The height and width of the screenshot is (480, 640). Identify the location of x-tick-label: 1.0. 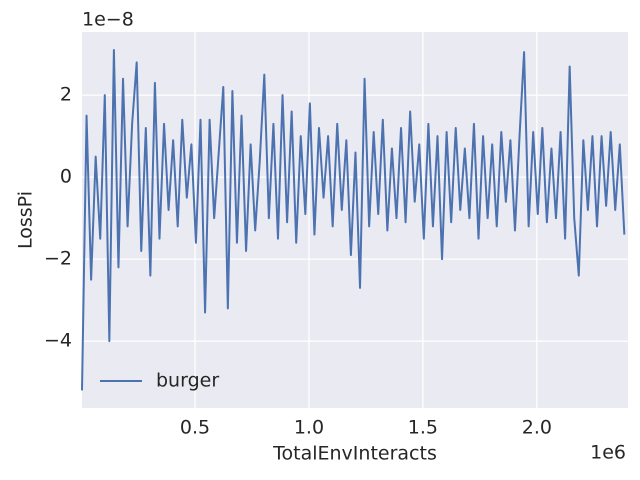
(309, 428).